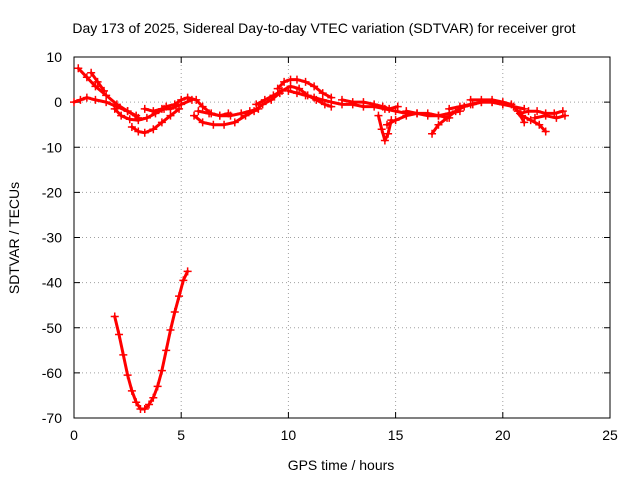 The height and width of the screenshot is (480, 640). I want to click on series-sat-k, so click(304, 88).